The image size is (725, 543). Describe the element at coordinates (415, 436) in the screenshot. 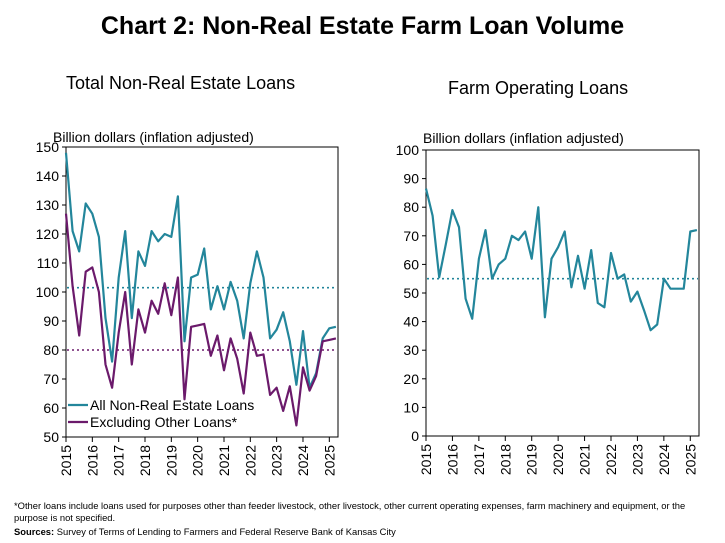

I see `y-tick-label: 0` at that location.